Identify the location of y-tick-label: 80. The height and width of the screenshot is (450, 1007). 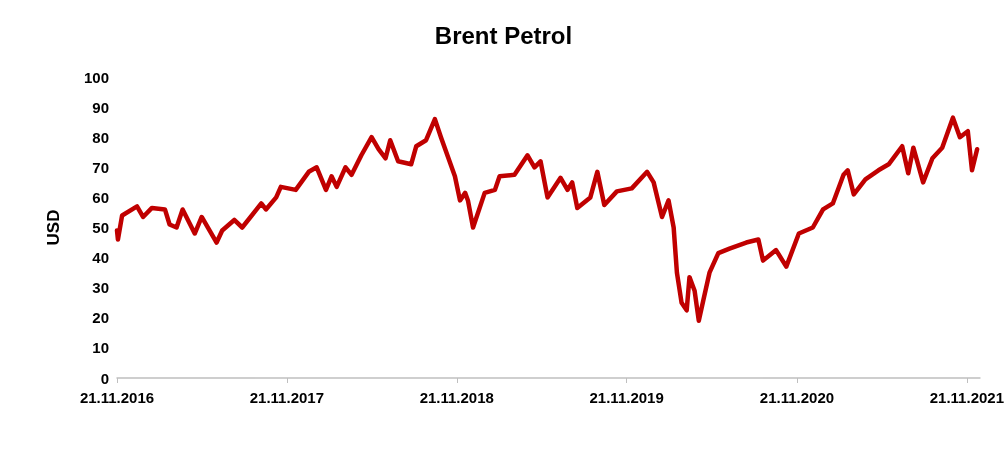
(100, 137).